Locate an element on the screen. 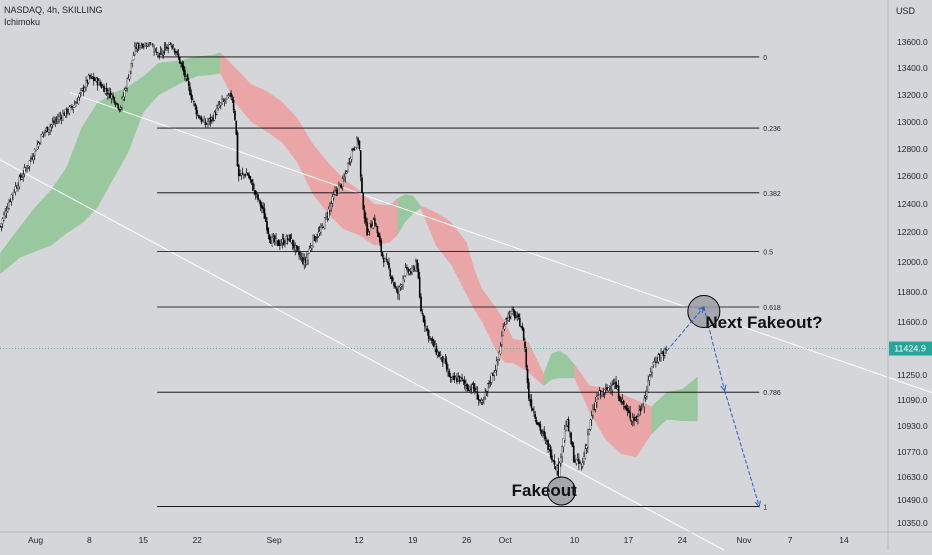  fib-level-label: 0.5 is located at coordinates (768, 253).